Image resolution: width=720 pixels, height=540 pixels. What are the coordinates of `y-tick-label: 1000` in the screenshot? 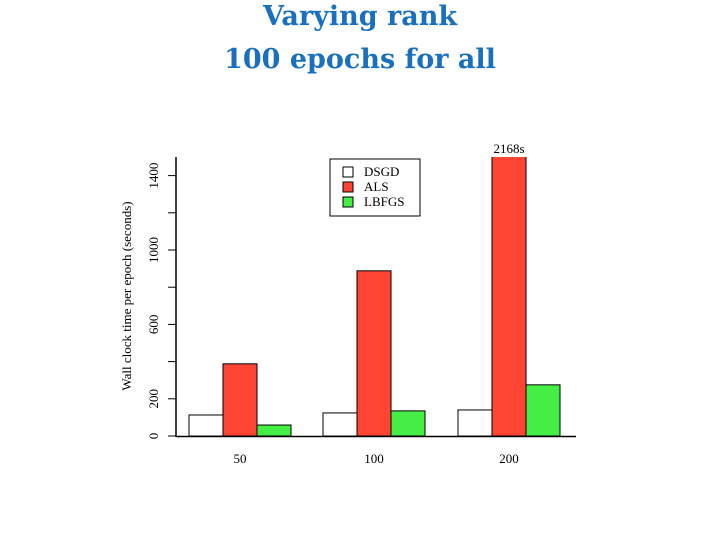 It's located at (153, 250).